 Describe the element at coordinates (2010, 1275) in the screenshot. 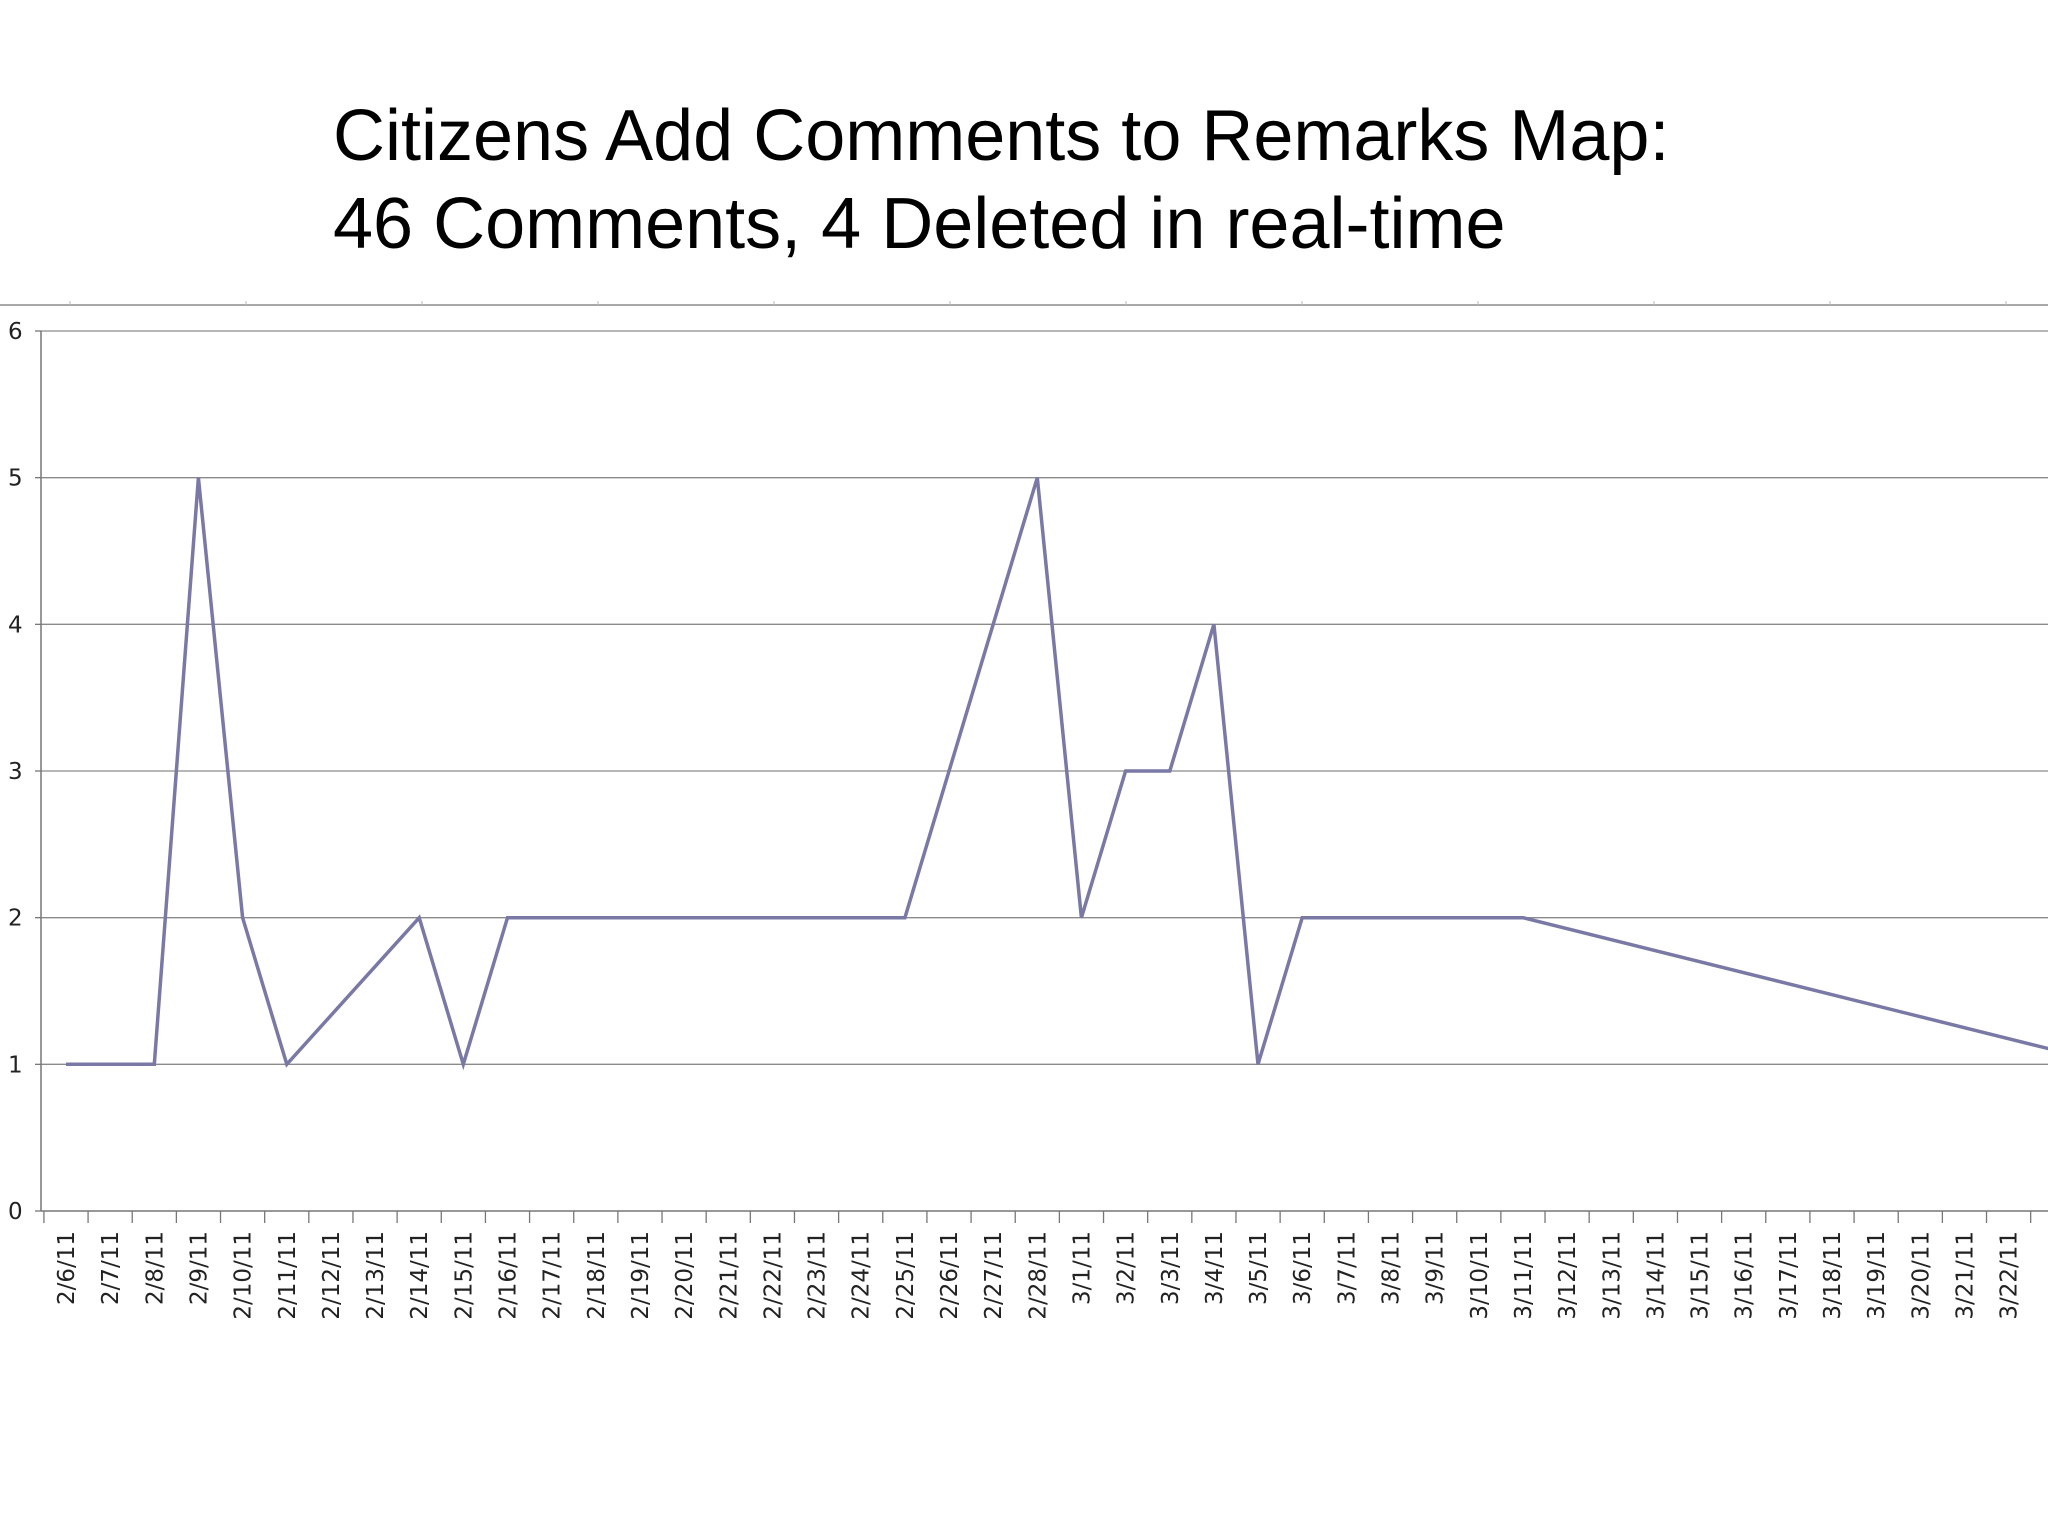

I see `x-tick-label: 3/22/11` at that location.